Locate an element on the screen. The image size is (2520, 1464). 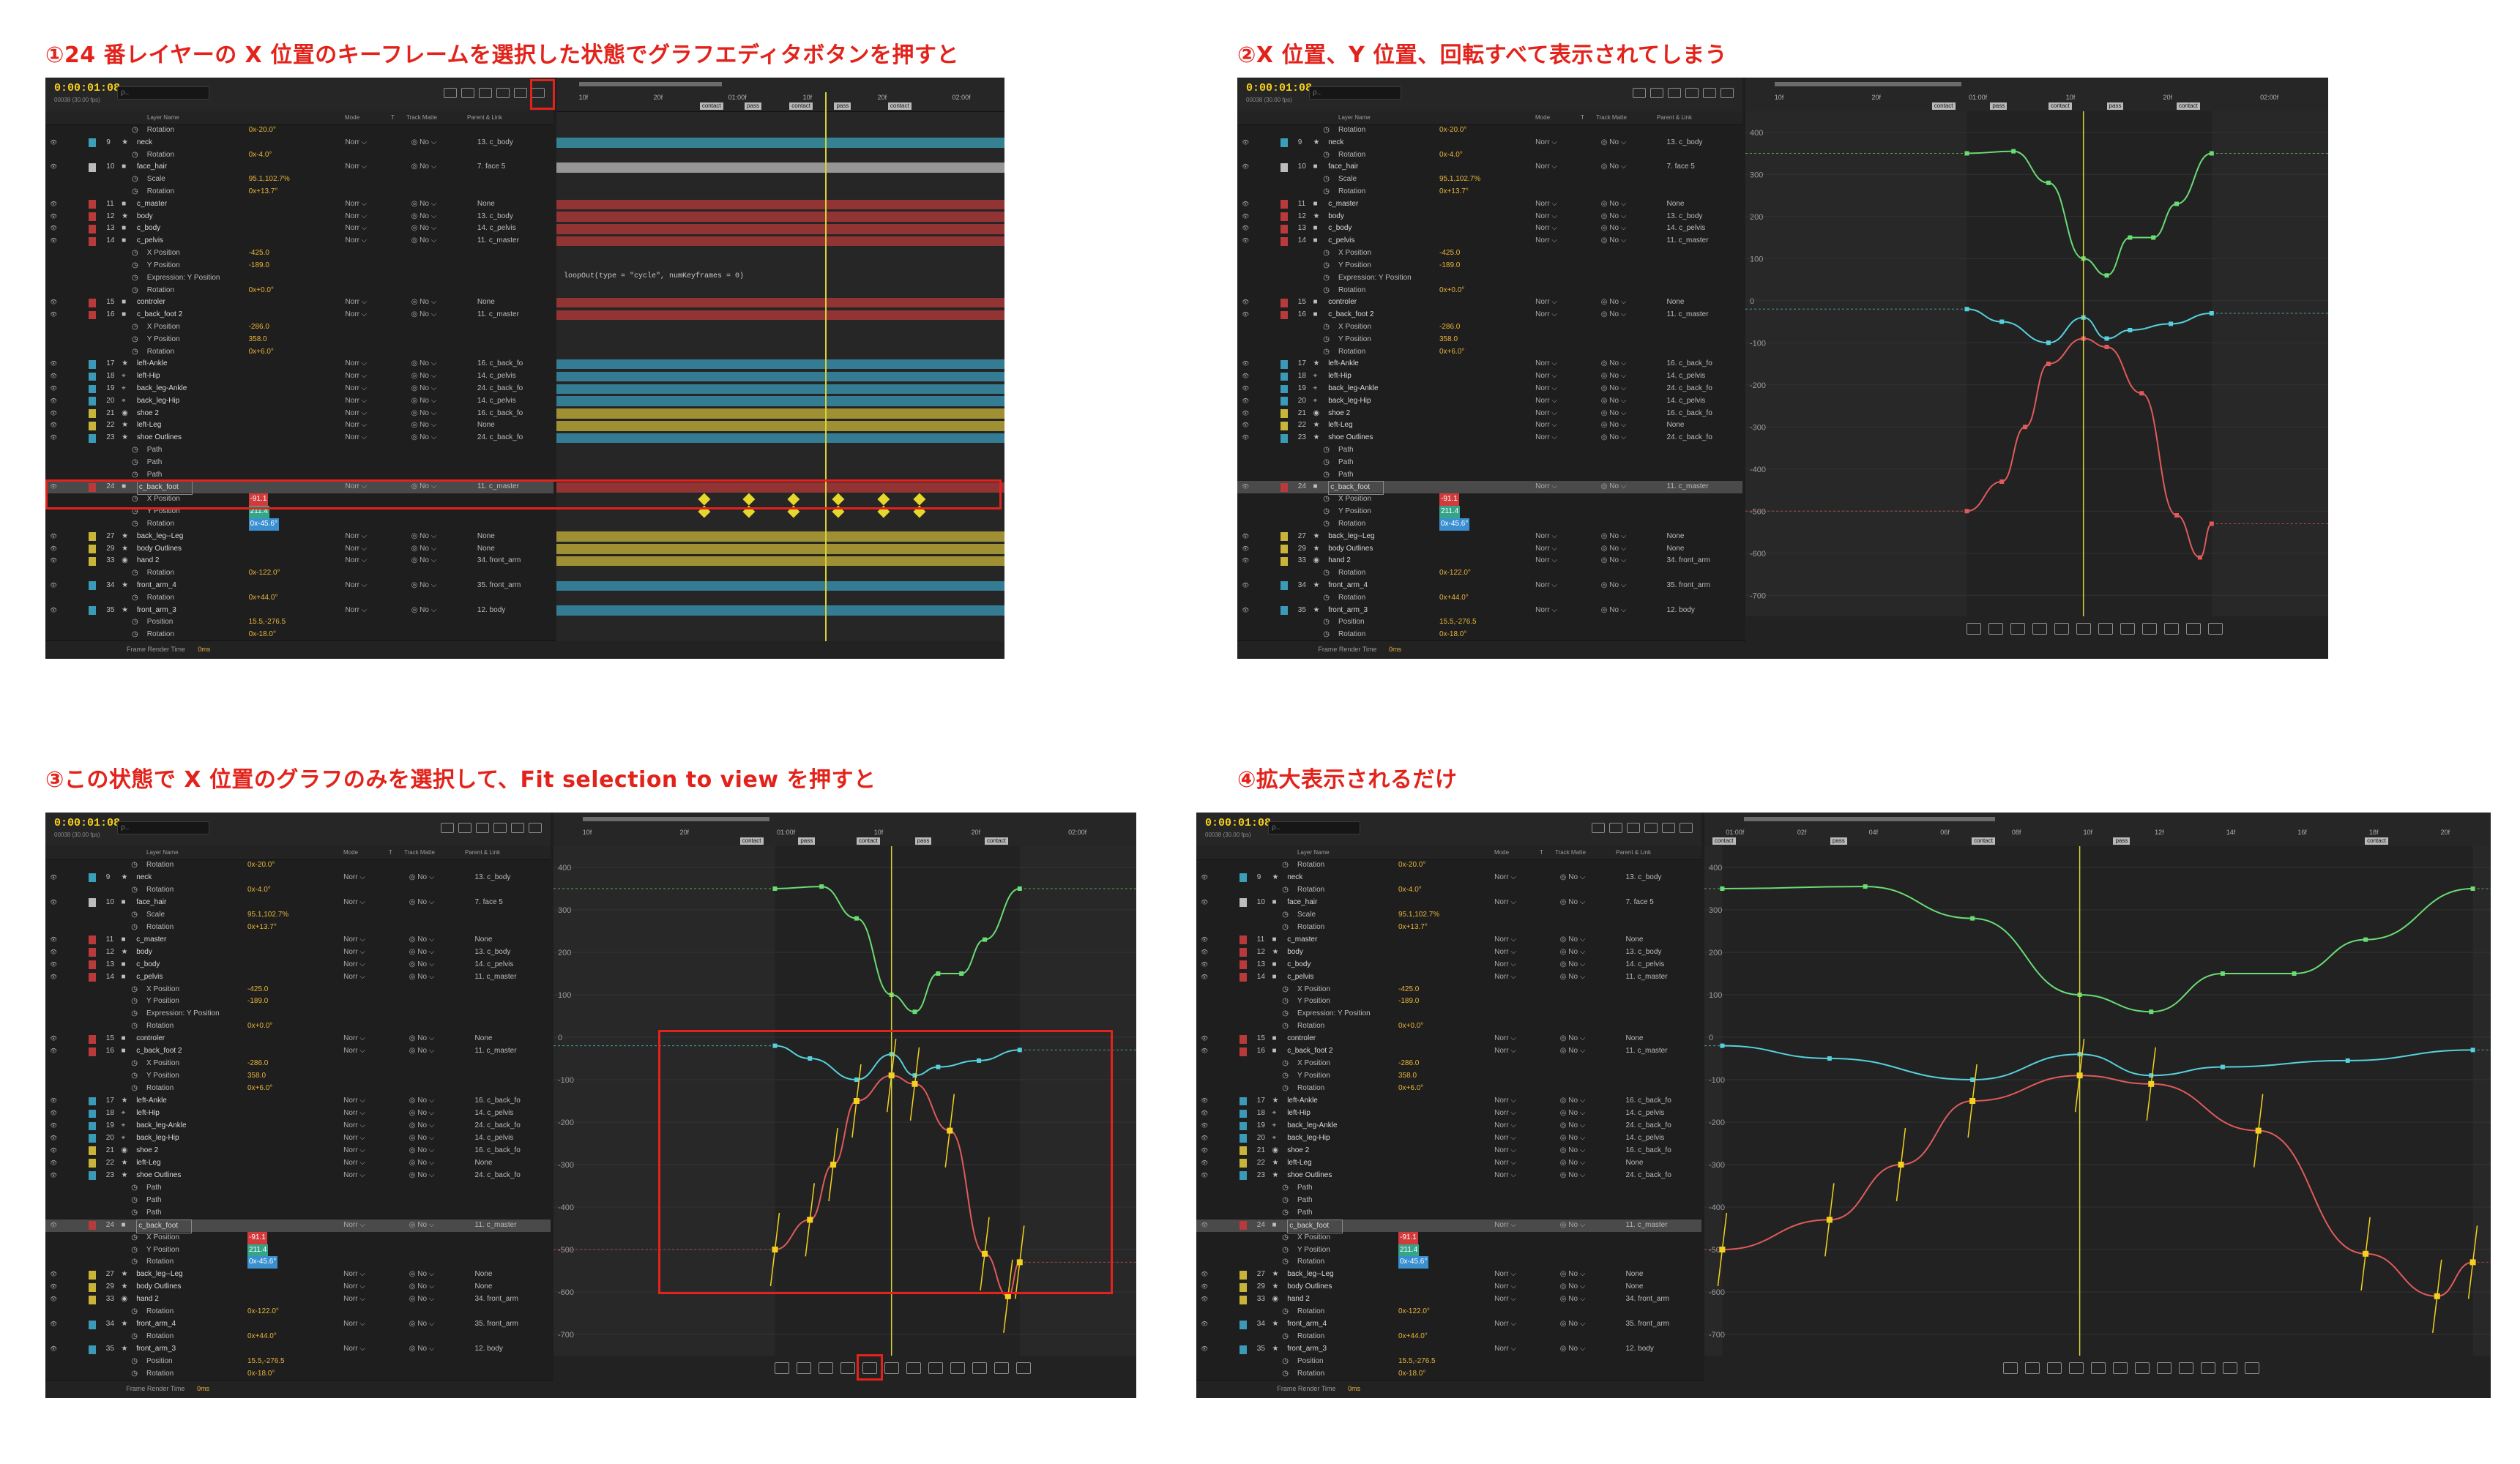
layer-name: hand 2 is located at coordinates (1298, 1299).